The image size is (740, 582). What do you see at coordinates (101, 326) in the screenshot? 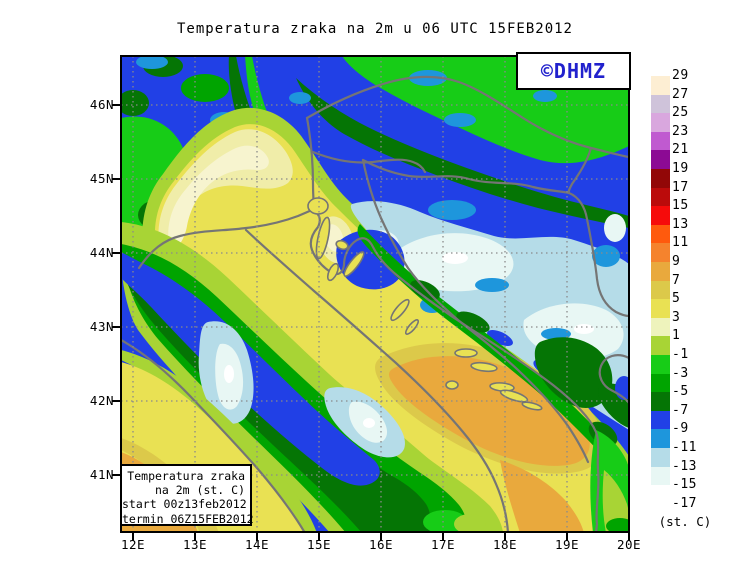
I see `lat-label: 43N` at bounding box center [101, 326].